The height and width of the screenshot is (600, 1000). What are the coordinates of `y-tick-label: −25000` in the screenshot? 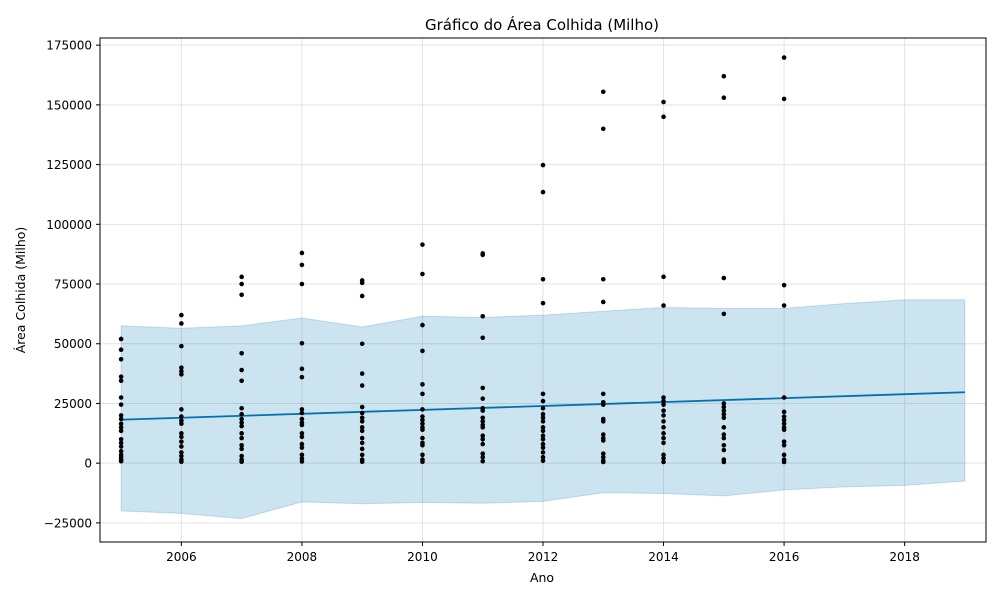 It's located at (68, 523).